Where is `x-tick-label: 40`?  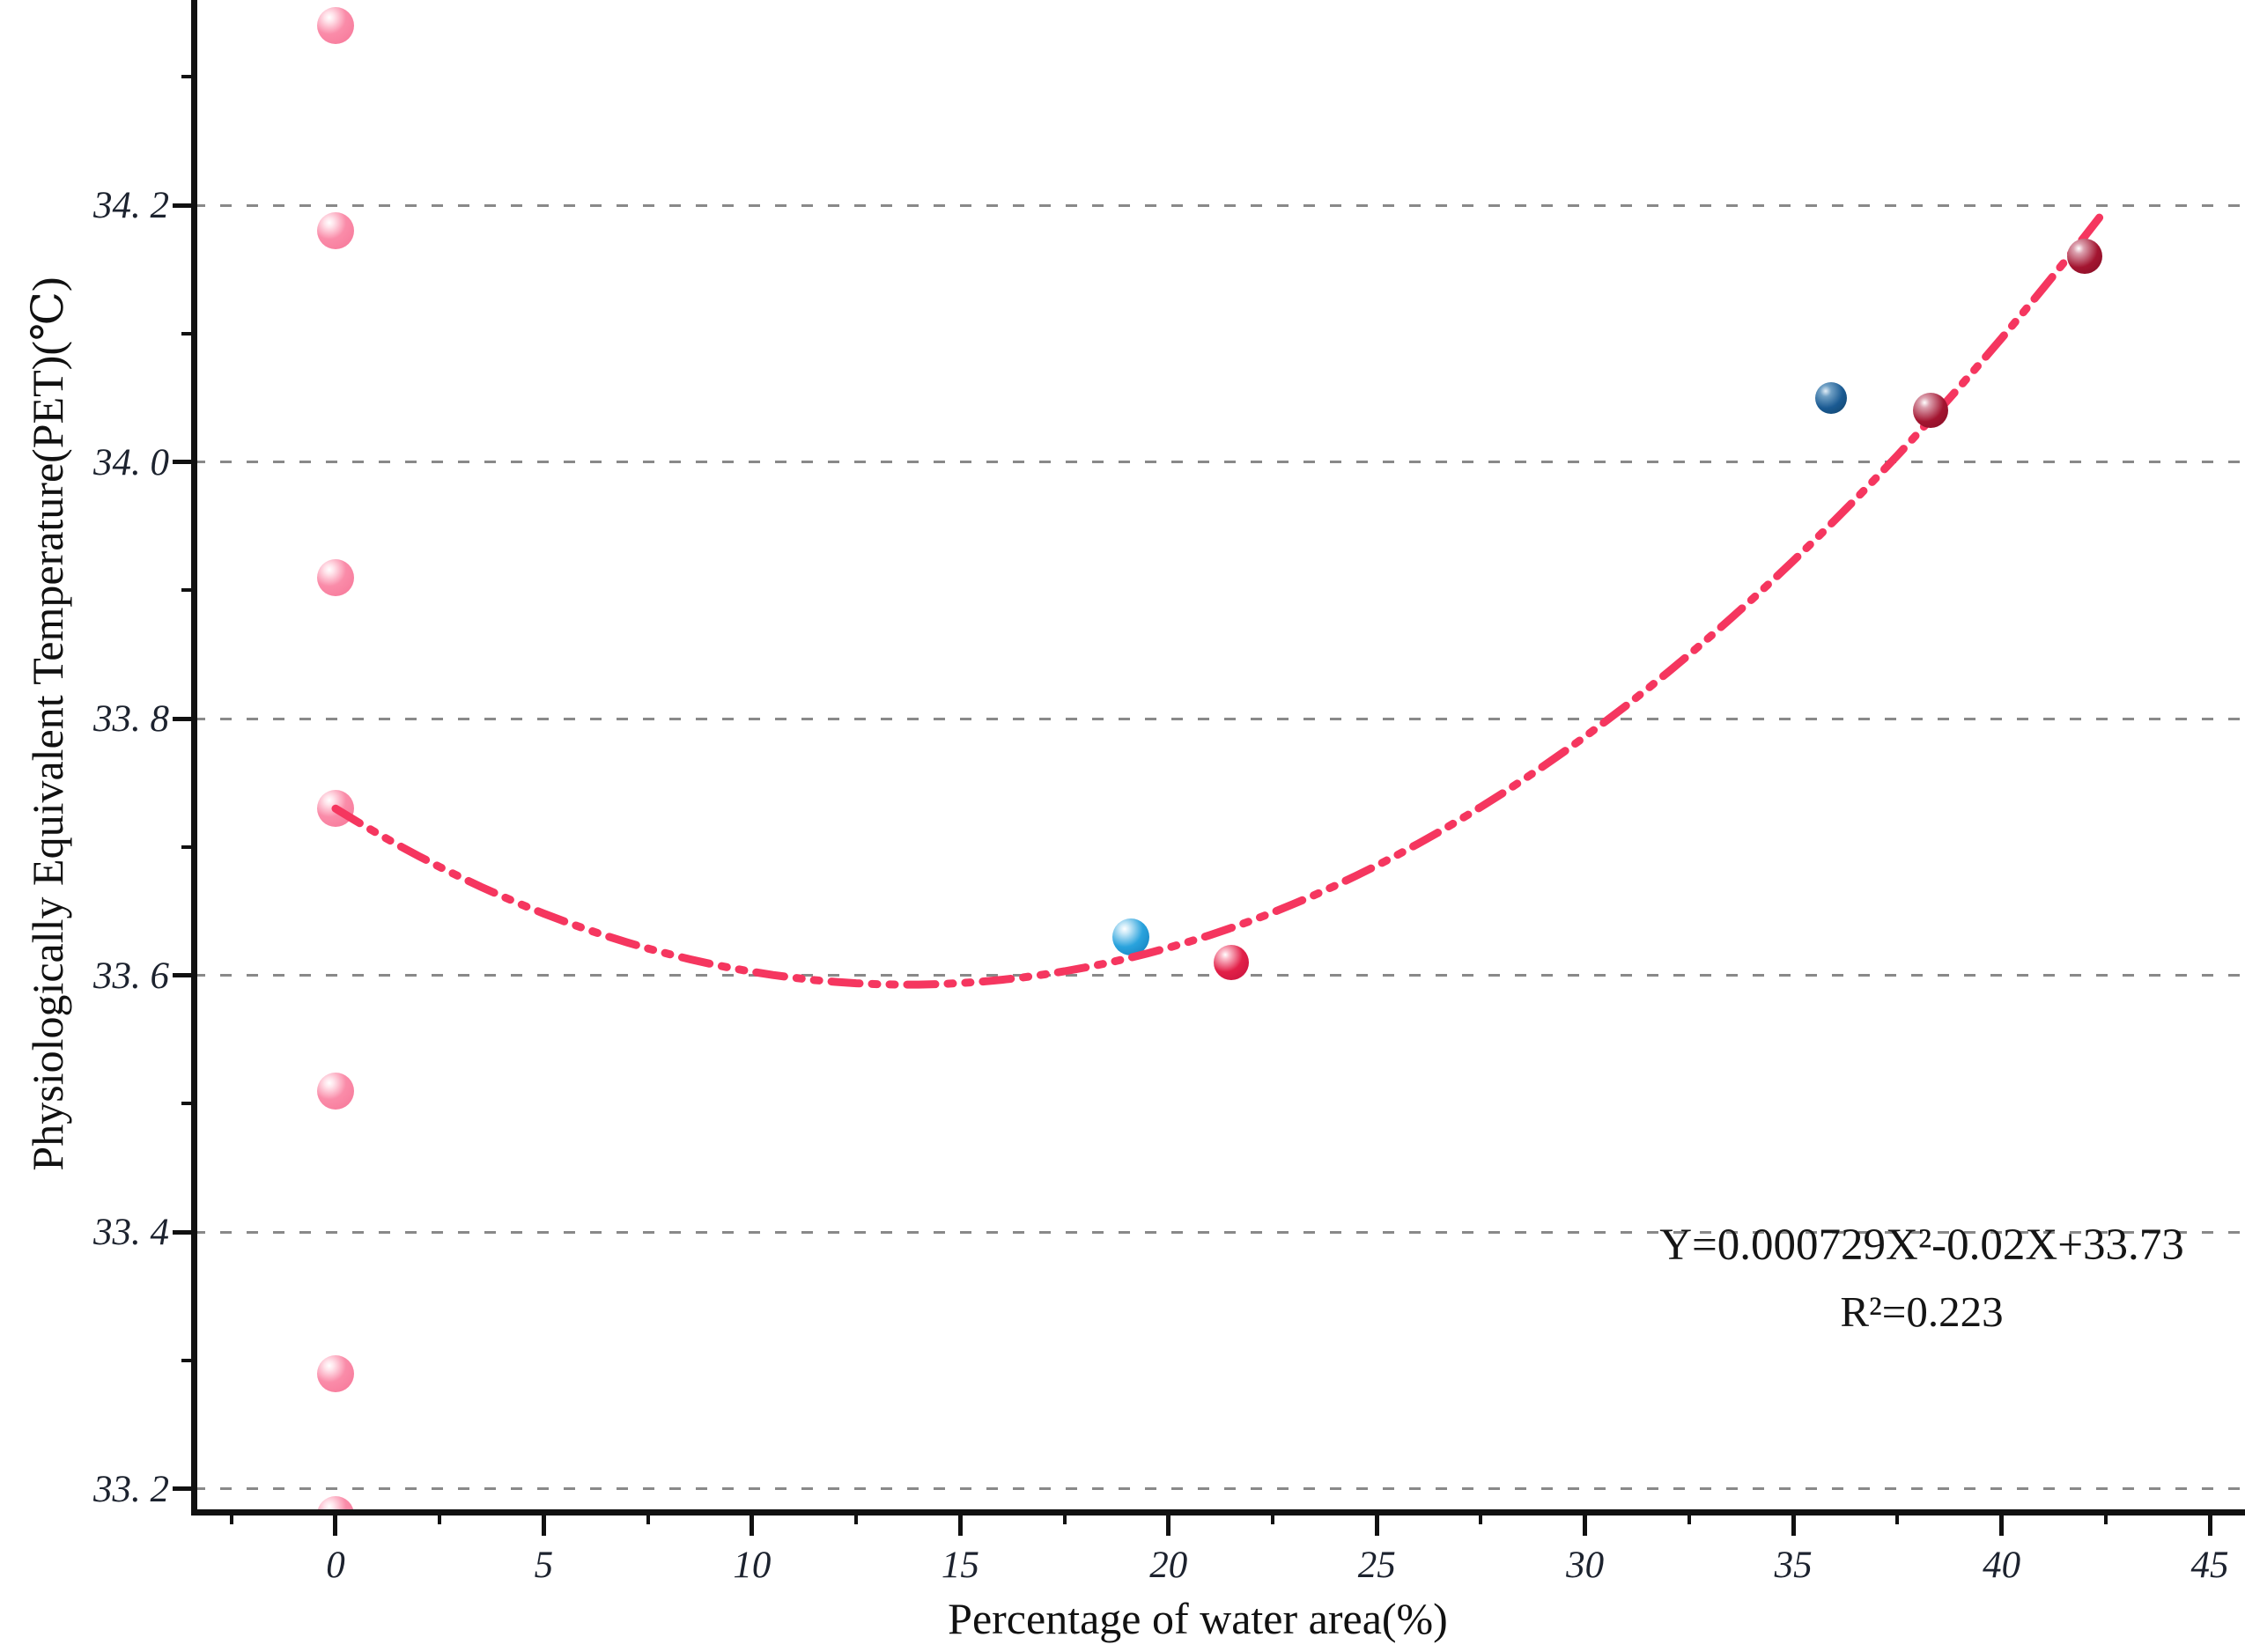
x-tick-label: 40 is located at coordinates (2002, 1565).